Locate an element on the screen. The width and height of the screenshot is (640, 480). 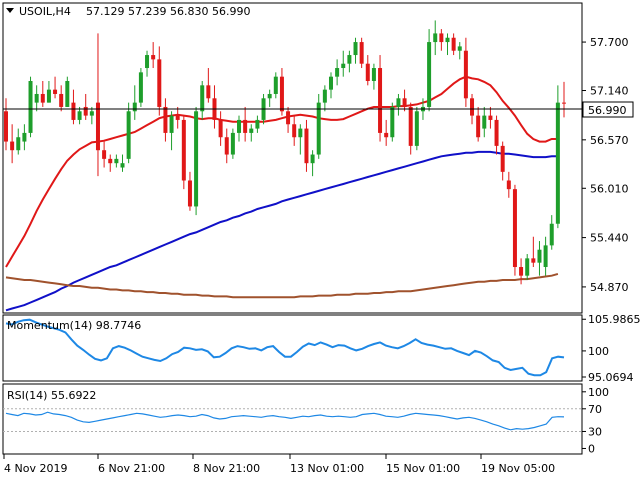
rsi-tick-label: 0 is located at coordinates (591, 448).